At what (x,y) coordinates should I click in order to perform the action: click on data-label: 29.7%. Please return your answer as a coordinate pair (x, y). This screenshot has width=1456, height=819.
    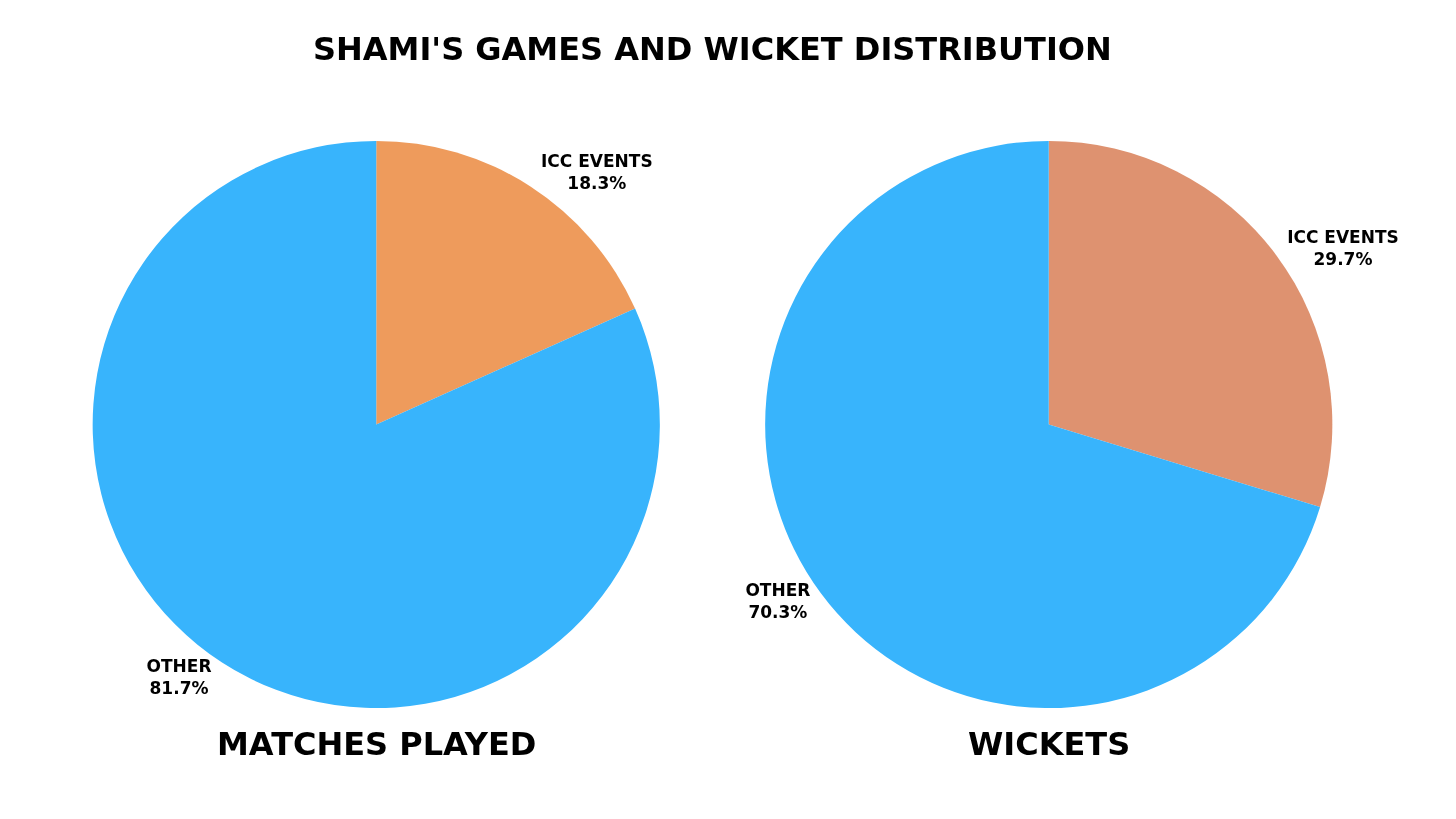
    Looking at the image, I should click on (1343, 259).